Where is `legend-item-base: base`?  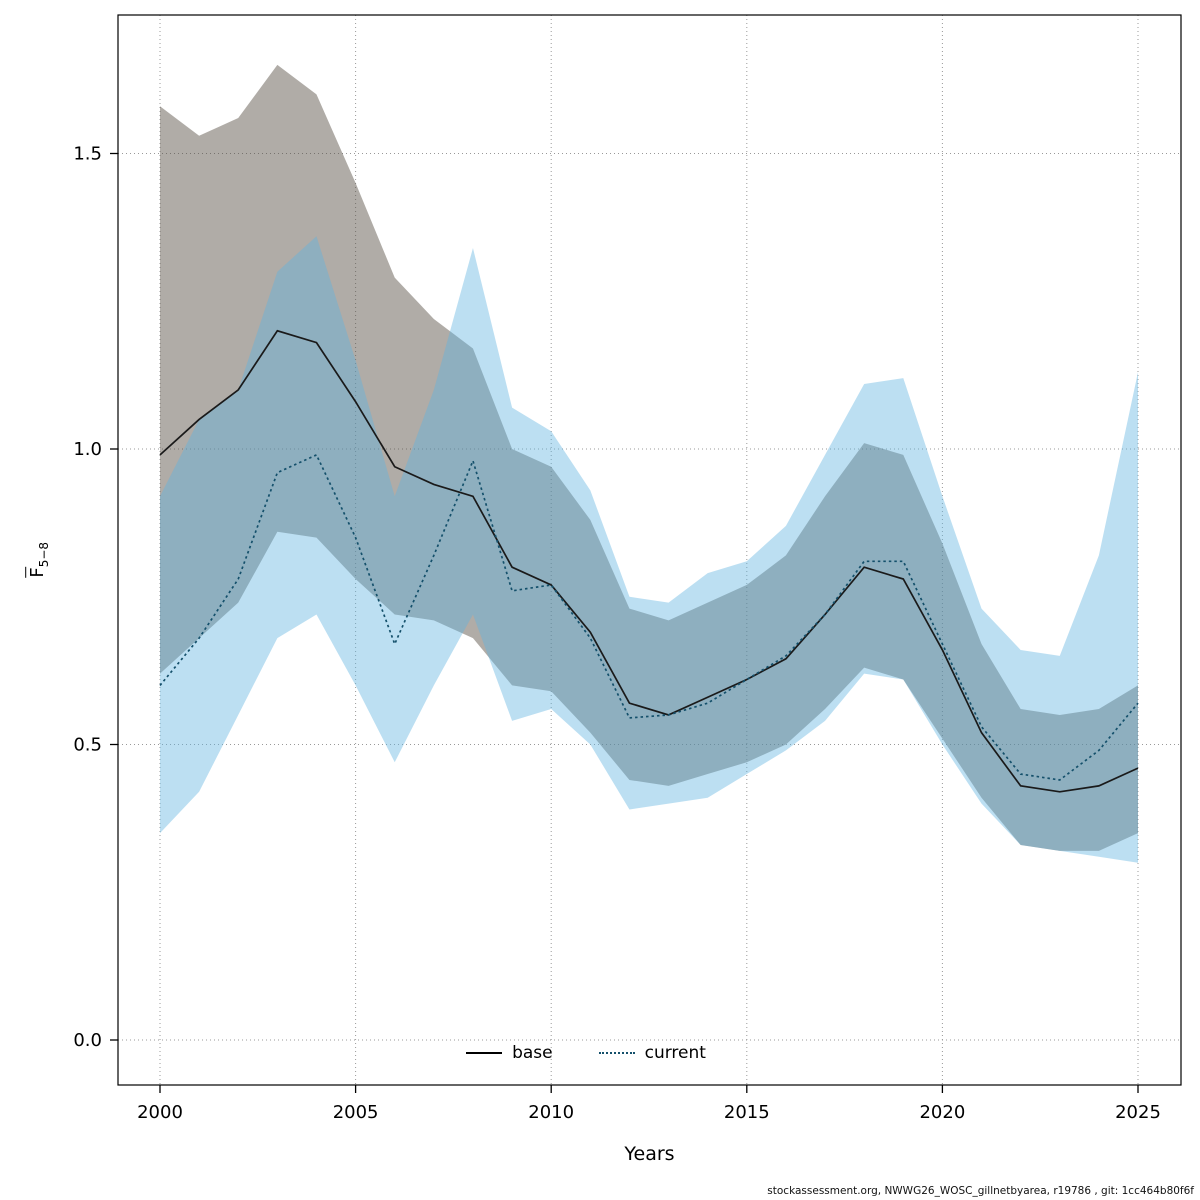 legend-item-base: base is located at coordinates (509, 1053).